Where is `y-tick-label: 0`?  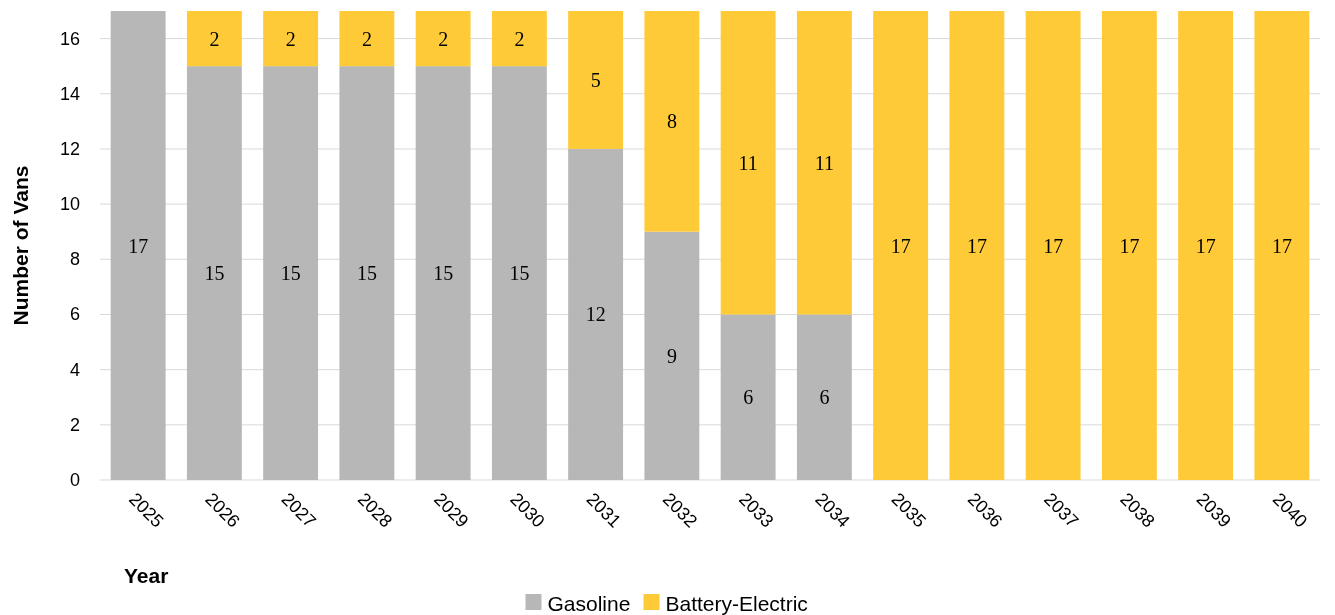 y-tick-label: 0 is located at coordinates (74, 480).